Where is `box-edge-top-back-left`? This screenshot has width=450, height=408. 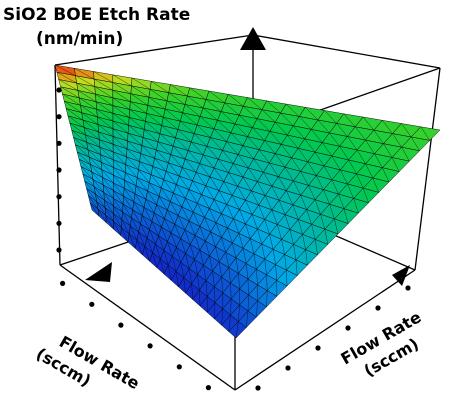 box-edge-top-back-left is located at coordinates (154, 50).